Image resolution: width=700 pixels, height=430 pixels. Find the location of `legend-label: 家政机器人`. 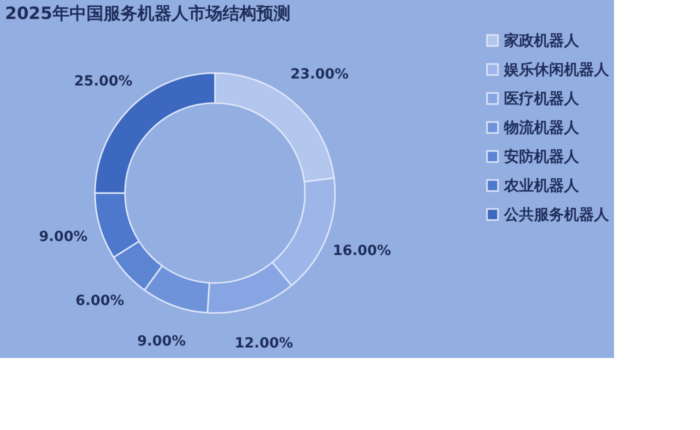

legend-label: 家政机器人 is located at coordinates (541, 41).